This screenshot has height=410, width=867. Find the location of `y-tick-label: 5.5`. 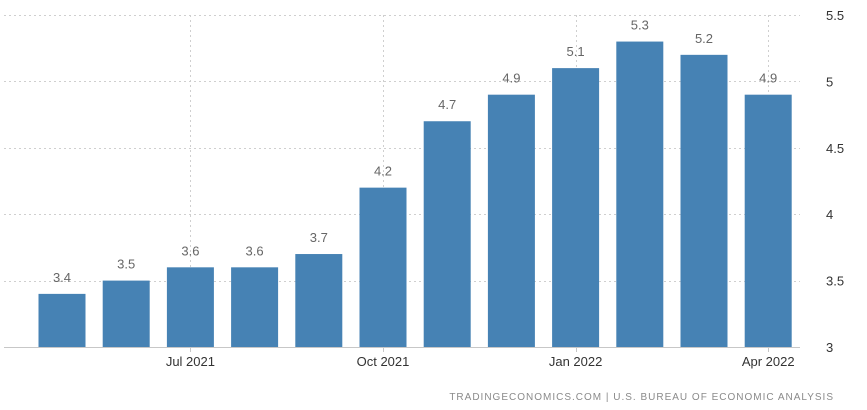

y-tick-label: 5.5 is located at coordinates (835, 15).